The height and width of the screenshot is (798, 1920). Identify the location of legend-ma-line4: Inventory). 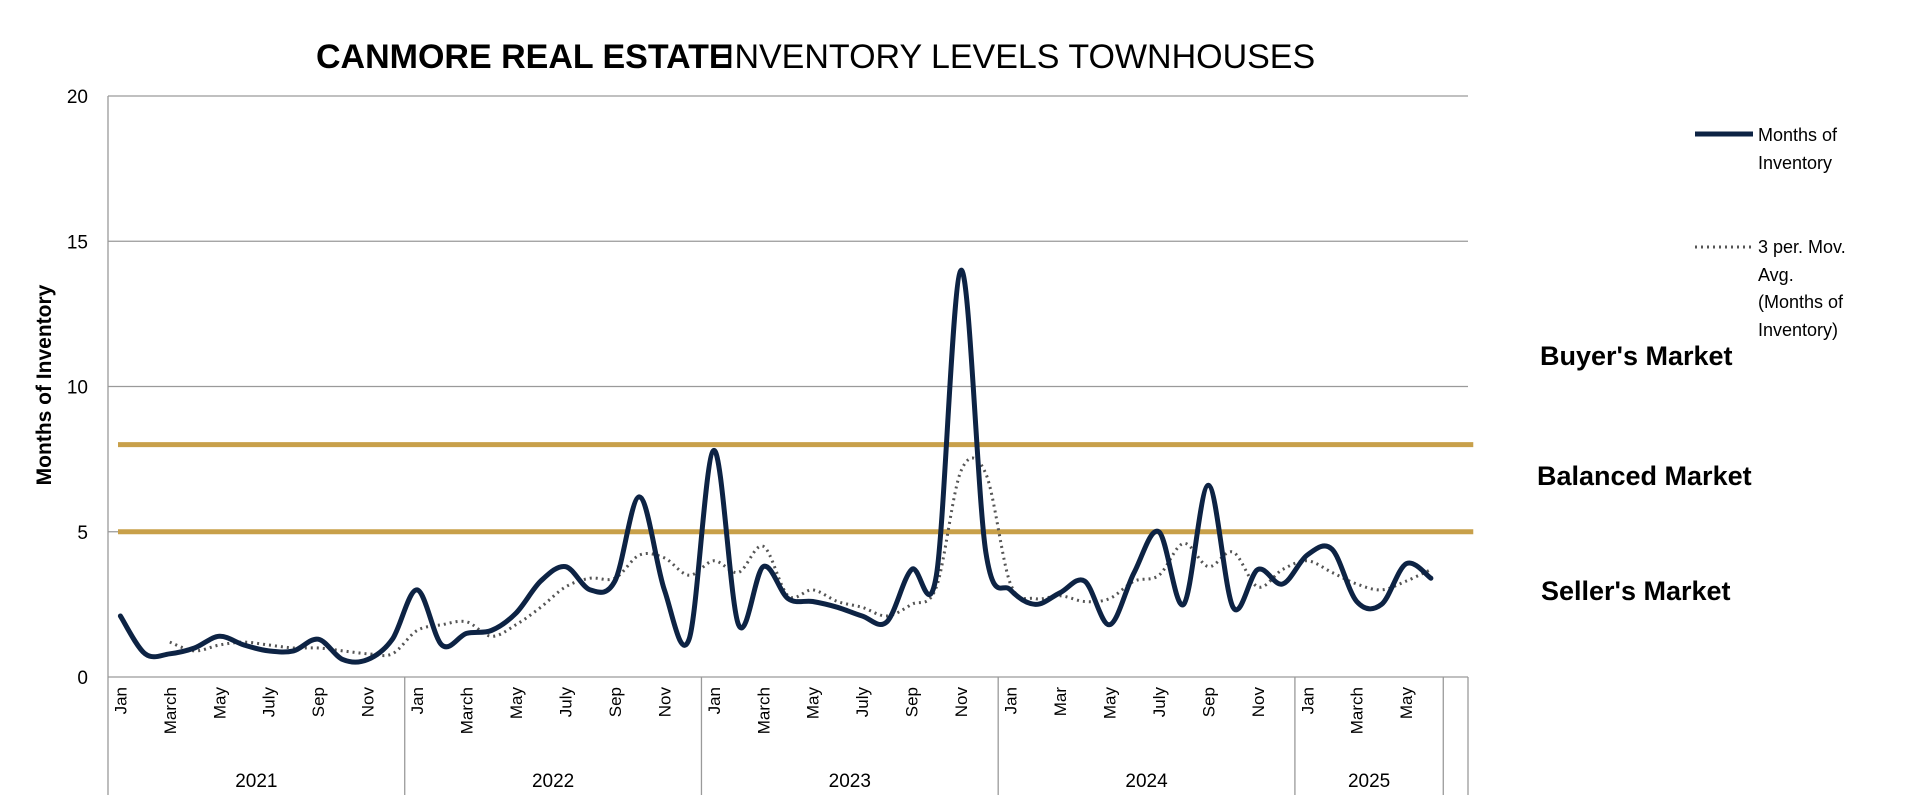
(1798, 330).